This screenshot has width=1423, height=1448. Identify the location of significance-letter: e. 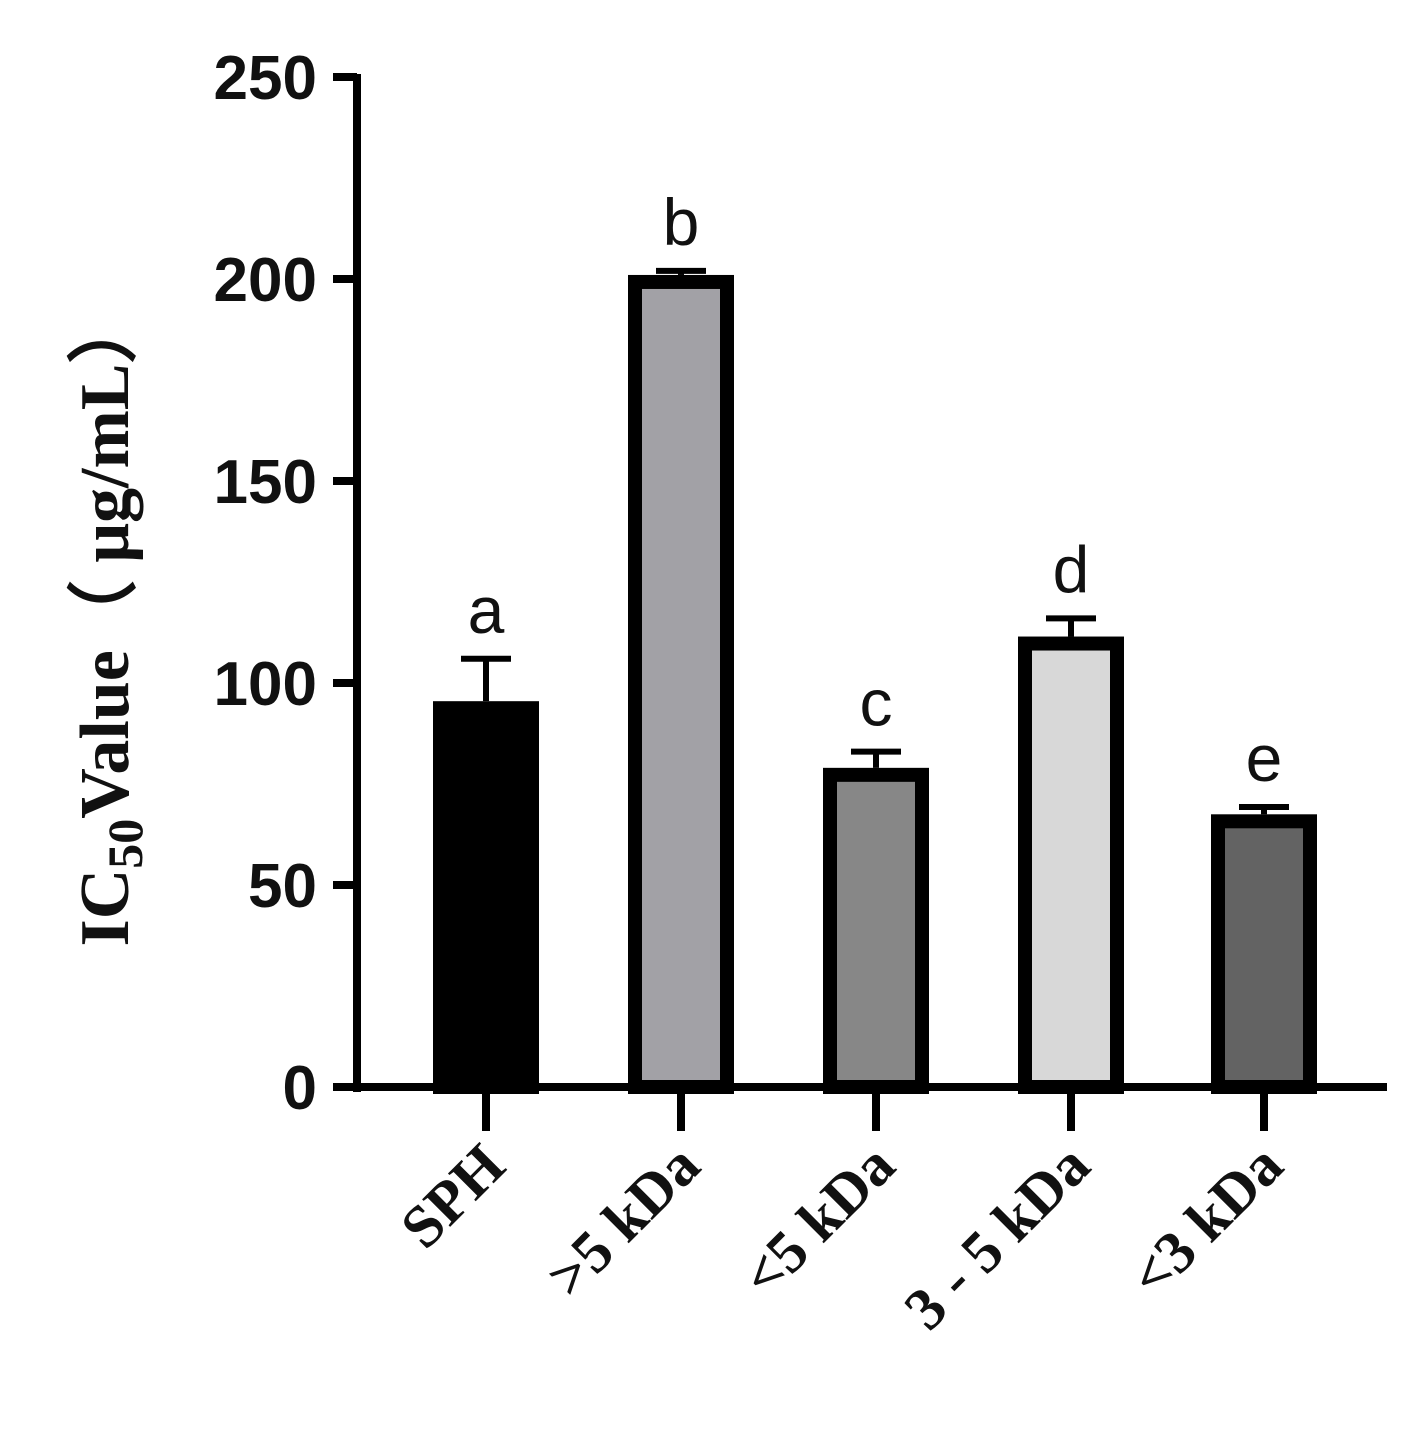
(1264, 758).